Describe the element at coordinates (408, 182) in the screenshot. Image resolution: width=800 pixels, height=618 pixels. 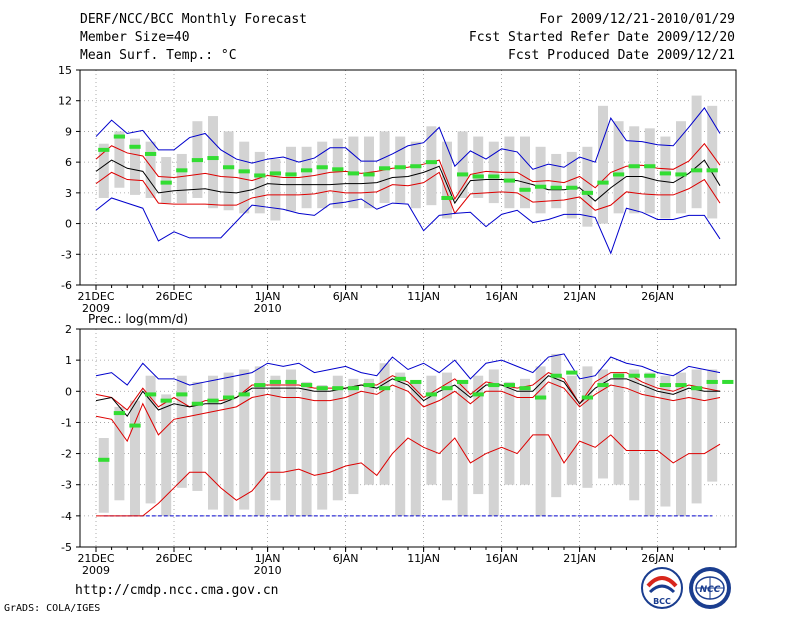
I see `series-line-mean` at that location.